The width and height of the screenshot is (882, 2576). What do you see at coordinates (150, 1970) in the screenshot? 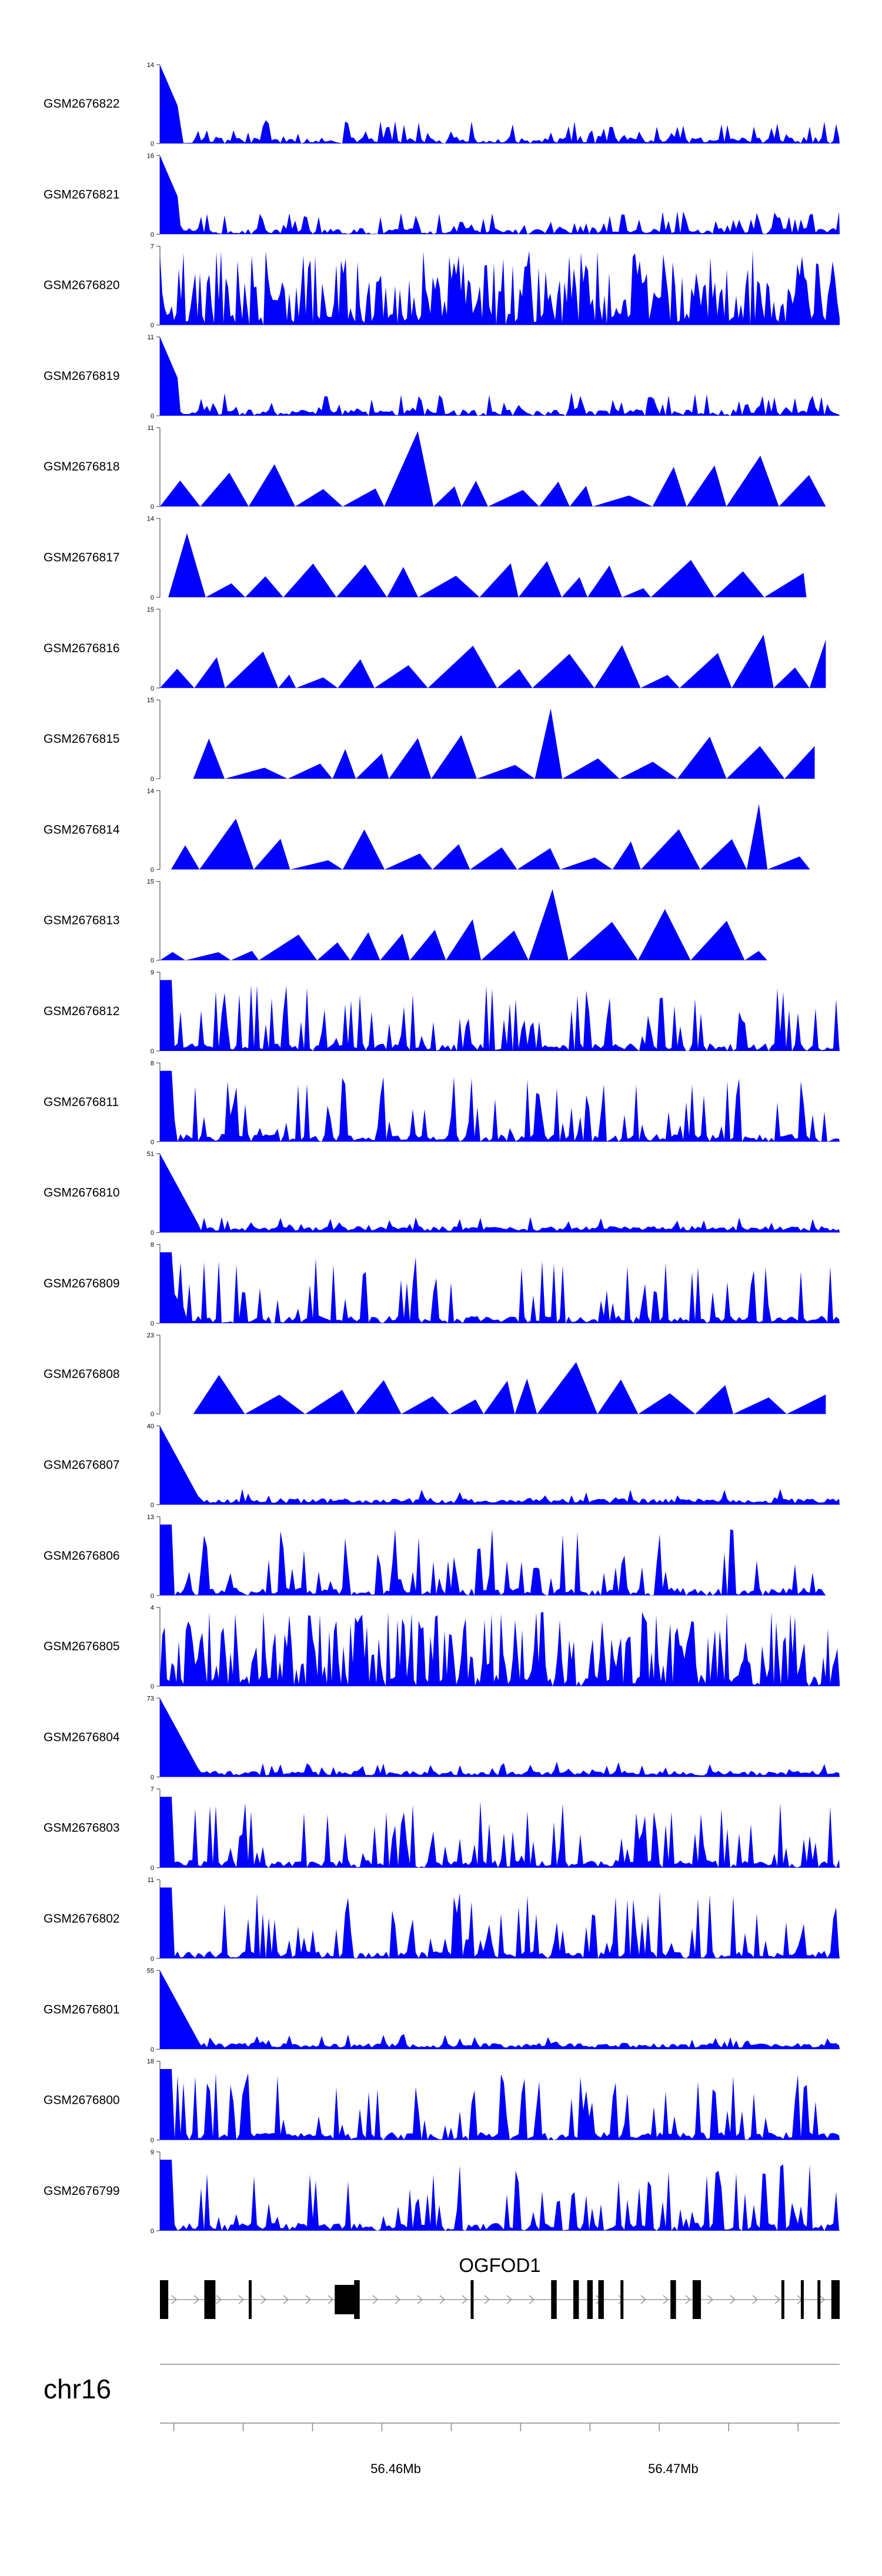
I see `y-tick-label-max: 55` at bounding box center [150, 1970].